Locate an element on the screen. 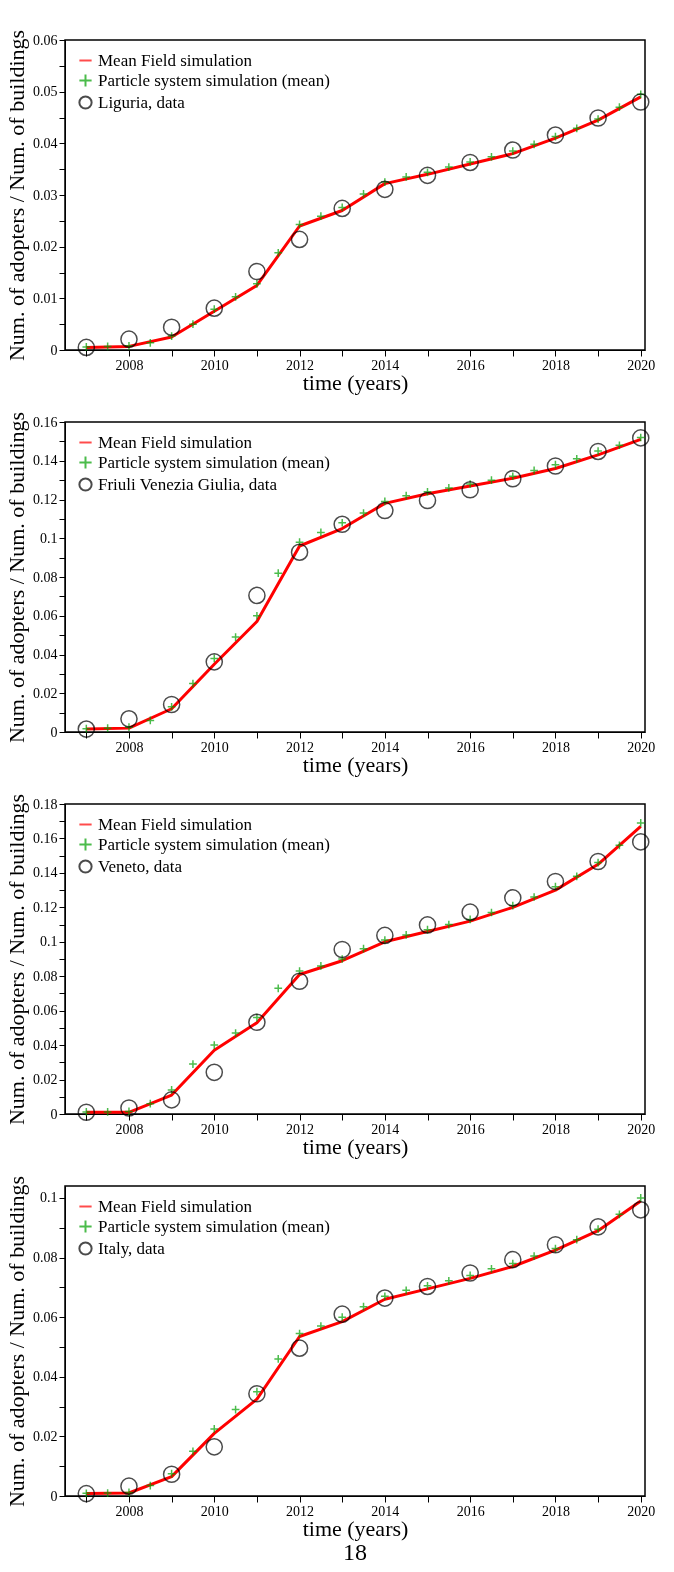 The height and width of the screenshot is (1572, 674). y-tick-label: 0.12 is located at coordinates (45, 907).